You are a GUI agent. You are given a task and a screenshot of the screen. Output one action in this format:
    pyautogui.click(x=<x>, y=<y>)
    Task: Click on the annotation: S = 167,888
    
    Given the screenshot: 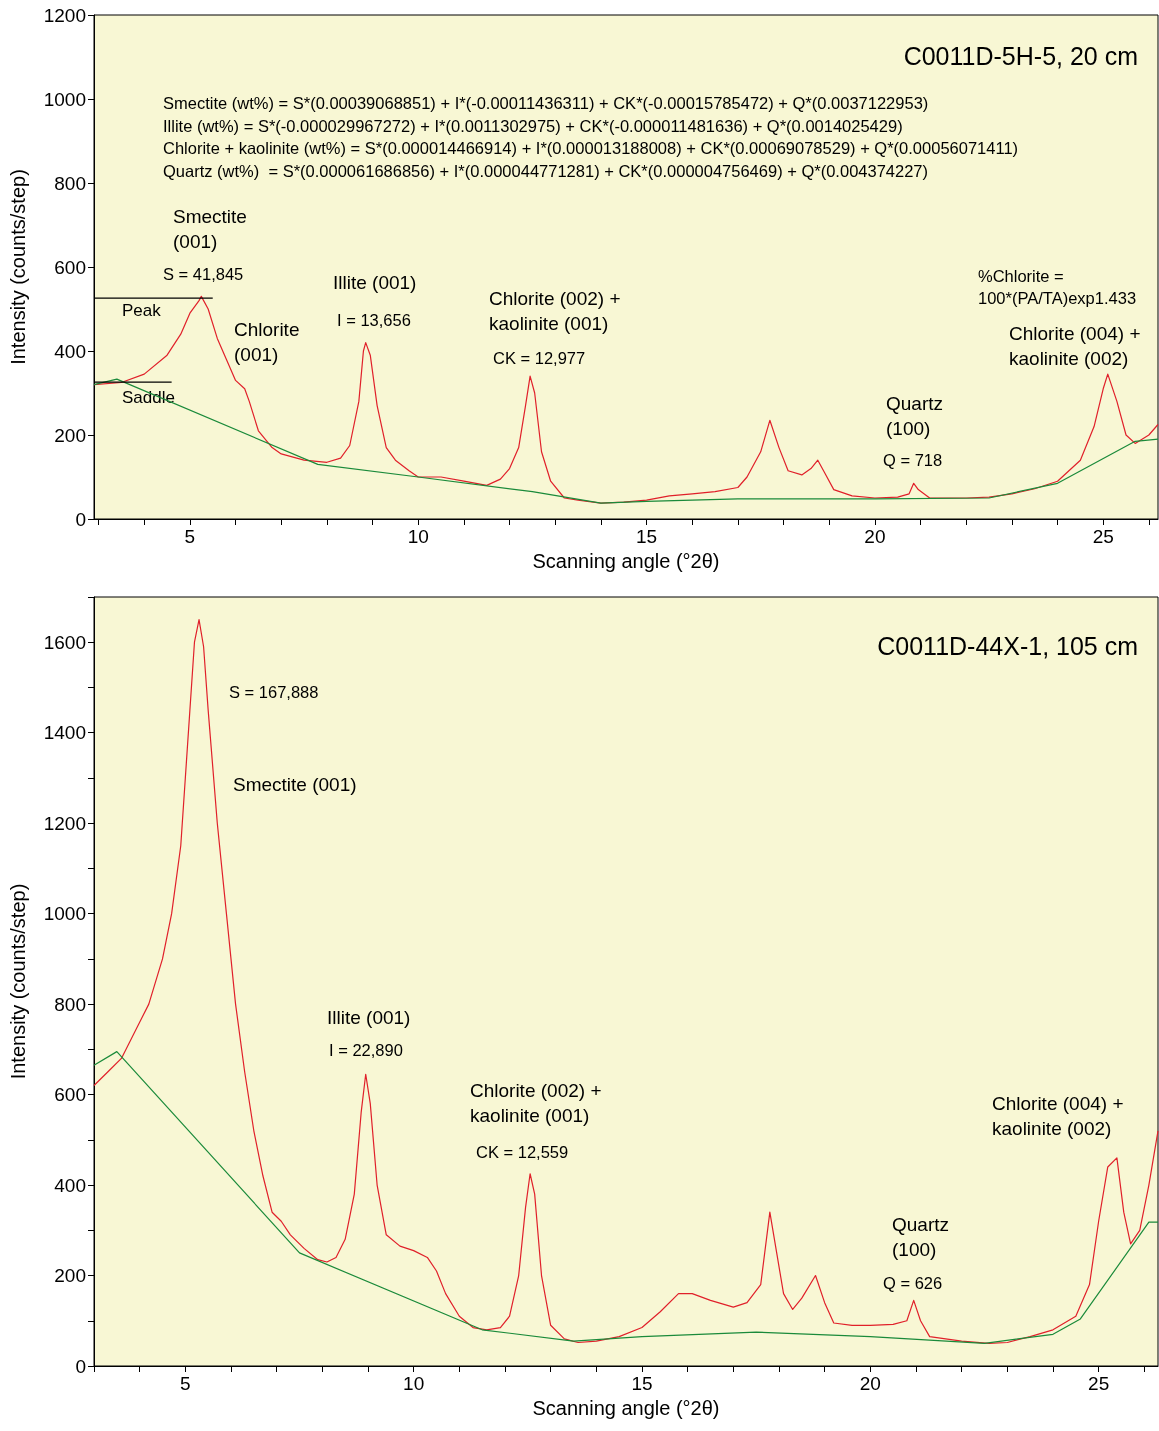 What is the action you would take?
    pyautogui.click(x=274, y=692)
    